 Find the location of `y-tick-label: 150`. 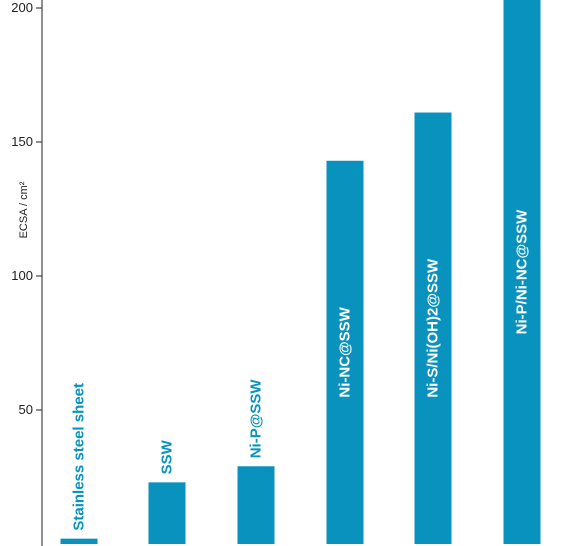

y-tick-label: 150 is located at coordinates (22, 141).